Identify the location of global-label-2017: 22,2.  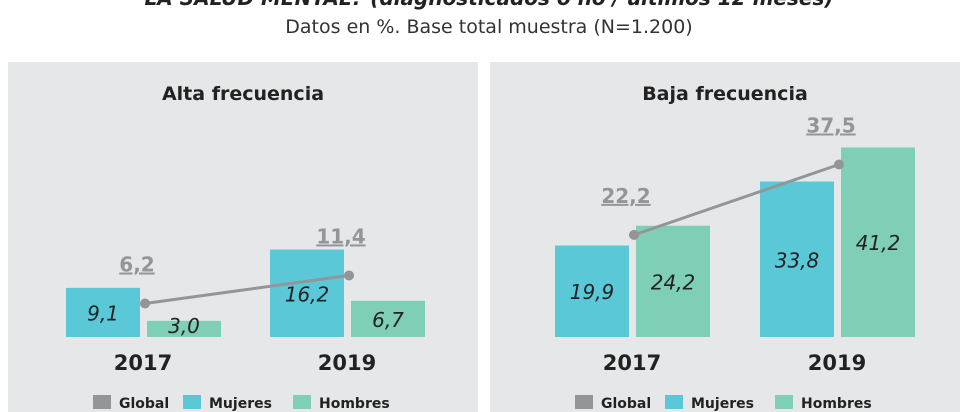
(625, 196).